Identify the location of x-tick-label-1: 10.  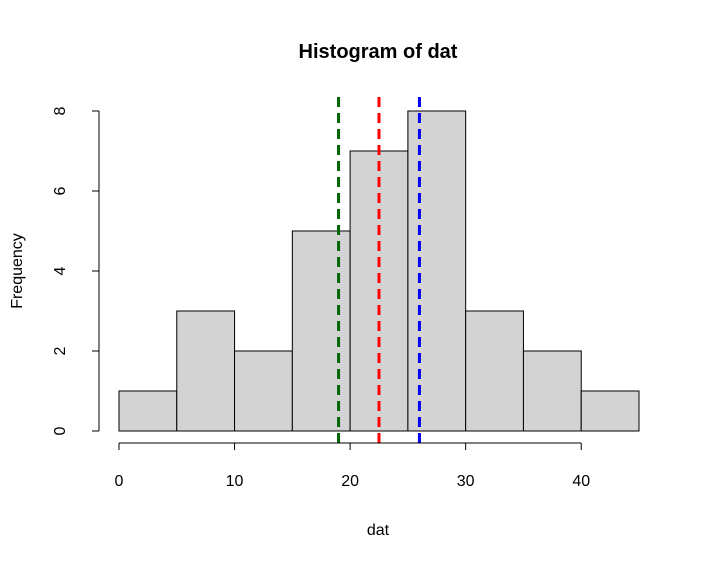
(235, 481).